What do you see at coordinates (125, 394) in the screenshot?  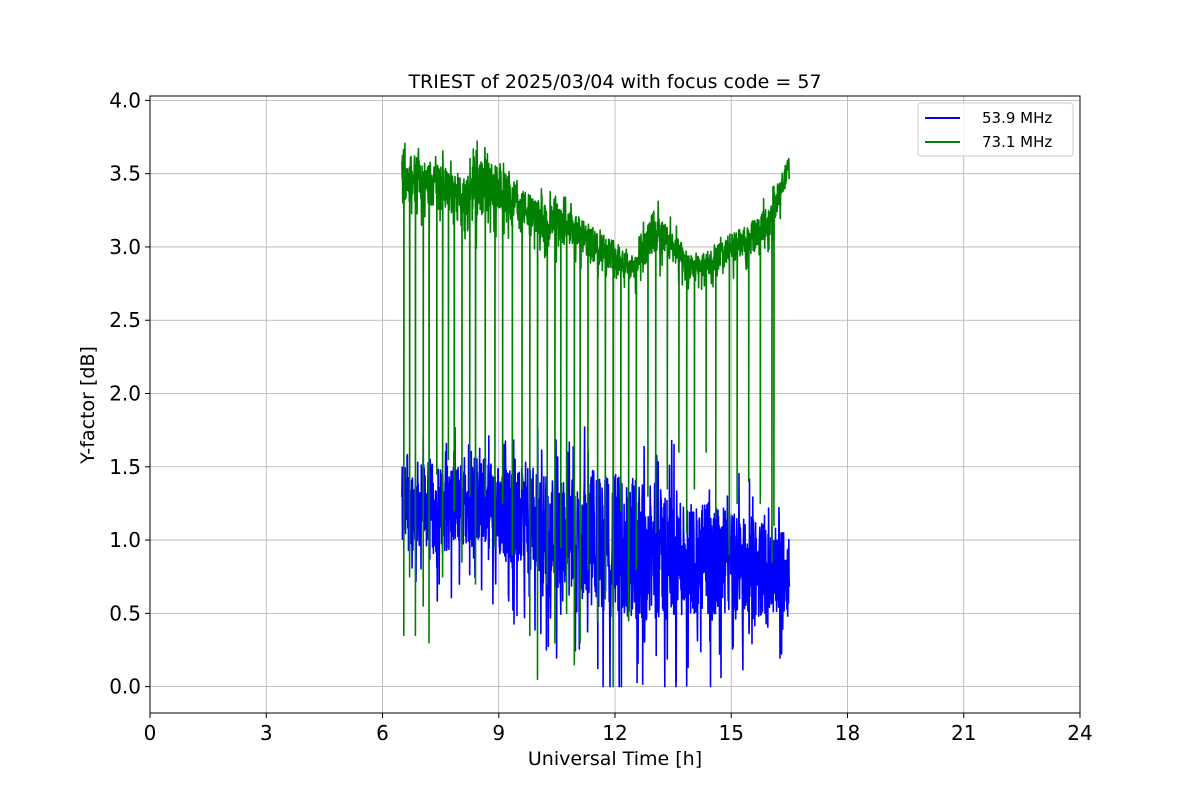 I see `y-tick-label: 2.0` at bounding box center [125, 394].